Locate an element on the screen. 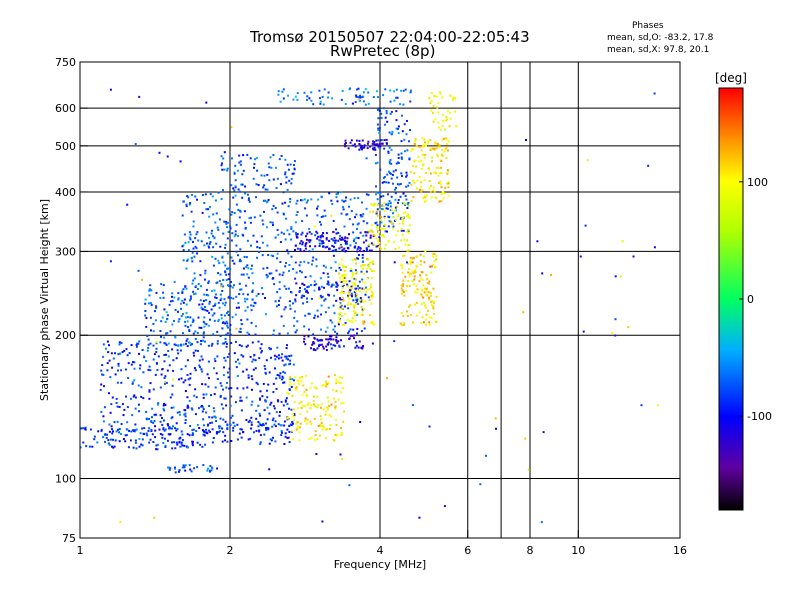 The image size is (800, 600). x-tick-label: 2 is located at coordinates (230, 550).